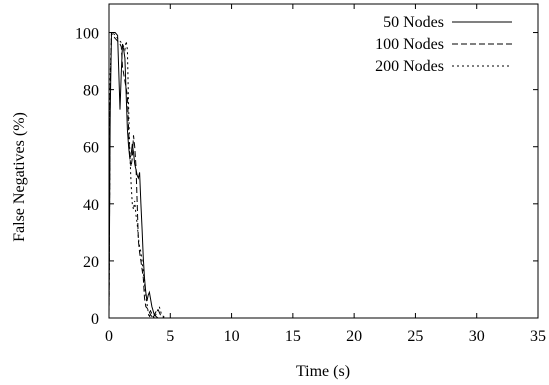  Describe the element at coordinates (409, 44) in the screenshot. I see `legend-label: 100 Nodes` at that location.